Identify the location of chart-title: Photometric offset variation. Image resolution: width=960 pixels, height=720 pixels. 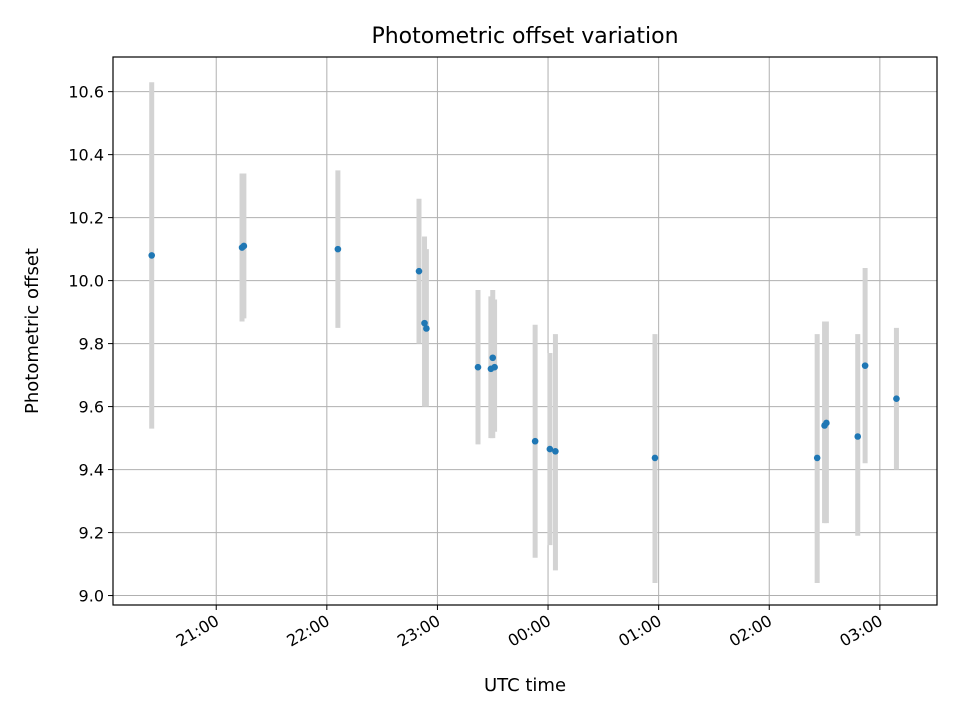
(524, 36).